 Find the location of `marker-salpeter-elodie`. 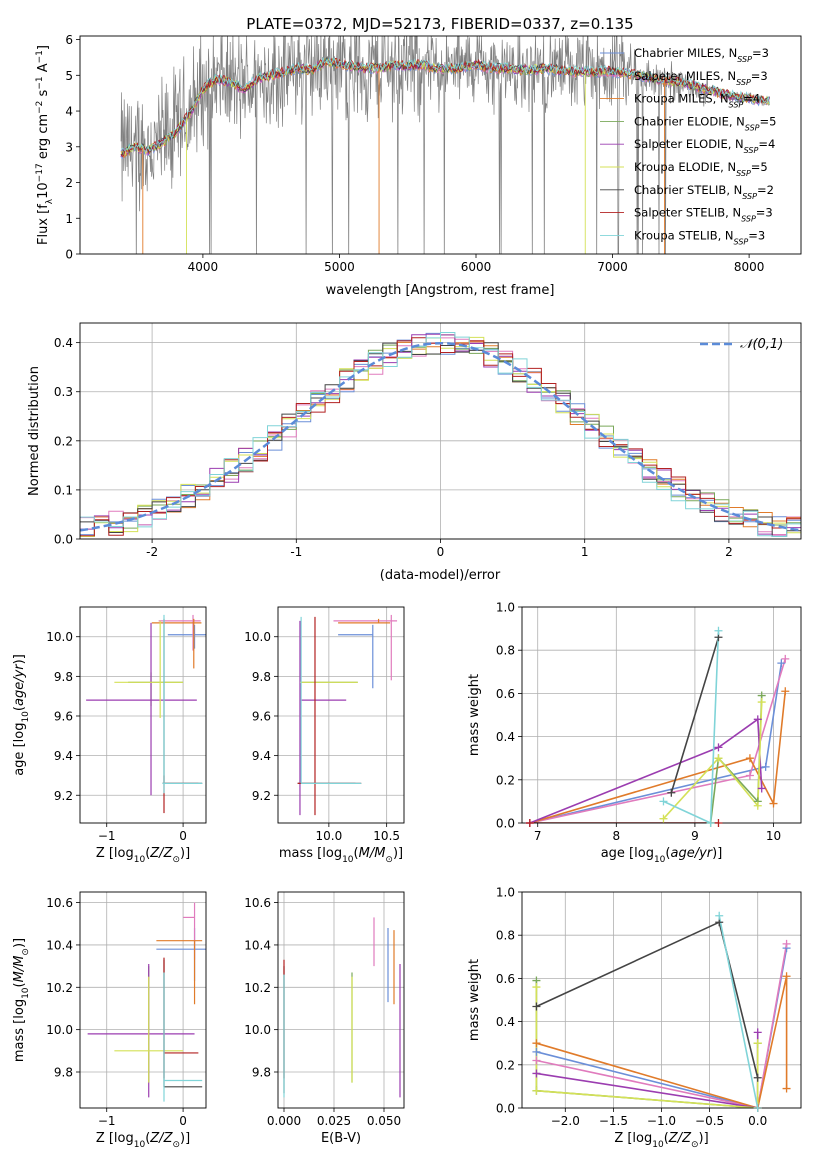

marker-salpeter-elodie is located at coordinates (536, 1073).